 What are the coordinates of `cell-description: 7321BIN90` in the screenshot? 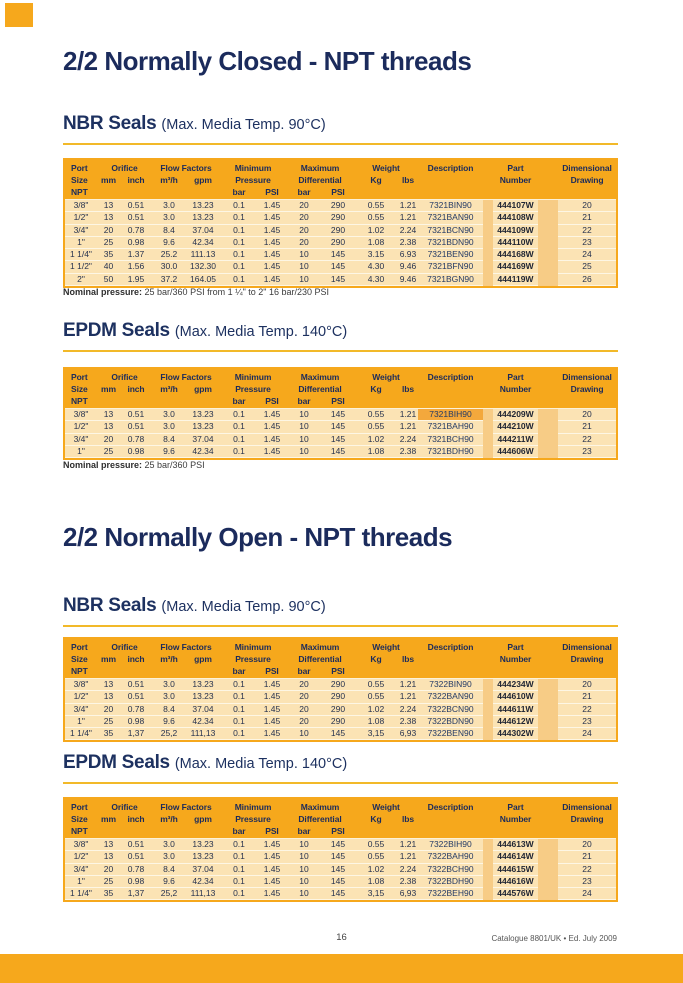 It's located at (450, 206).